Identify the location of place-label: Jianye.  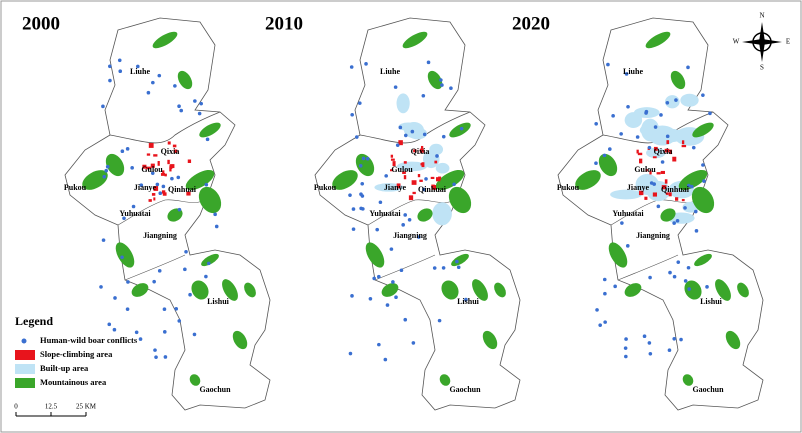
(638, 187).